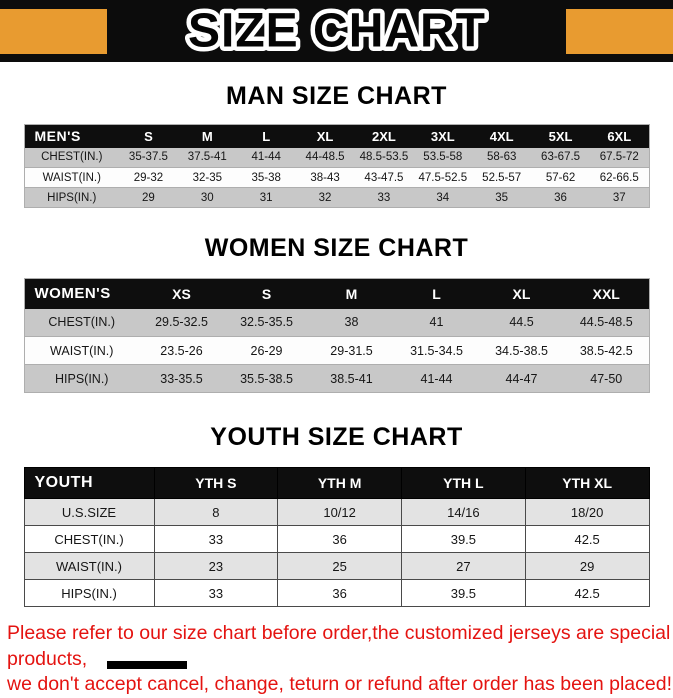 The image size is (673, 698). I want to click on measurement-value: 44-48.5, so click(325, 157).